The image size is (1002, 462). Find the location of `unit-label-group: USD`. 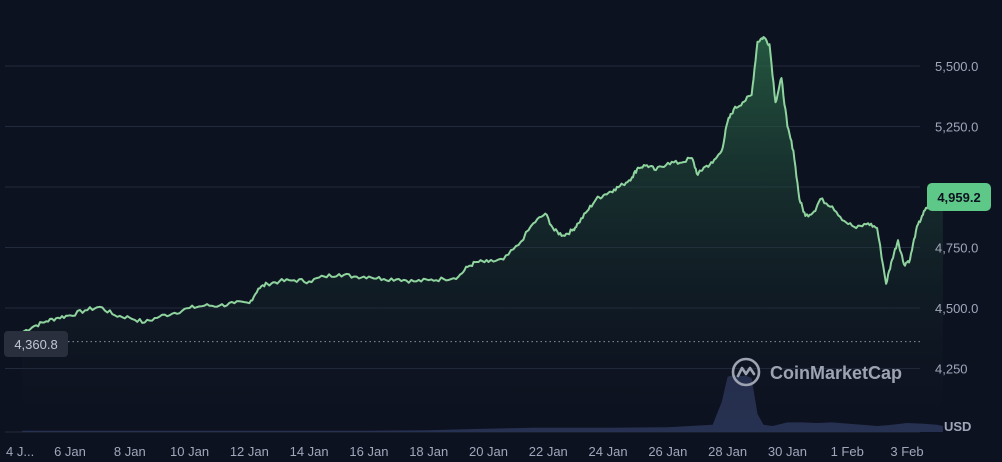

unit-label-group: USD is located at coordinates (957, 426).